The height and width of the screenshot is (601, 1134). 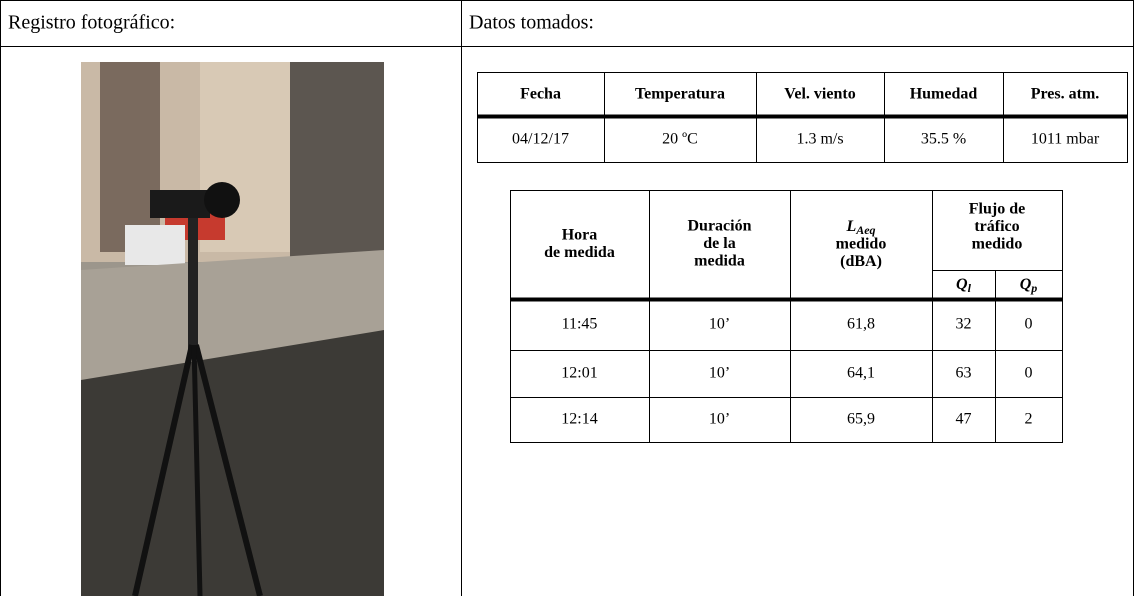 What do you see at coordinates (579, 373) in the screenshot?
I see `data-cell: 12:01` at bounding box center [579, 373].